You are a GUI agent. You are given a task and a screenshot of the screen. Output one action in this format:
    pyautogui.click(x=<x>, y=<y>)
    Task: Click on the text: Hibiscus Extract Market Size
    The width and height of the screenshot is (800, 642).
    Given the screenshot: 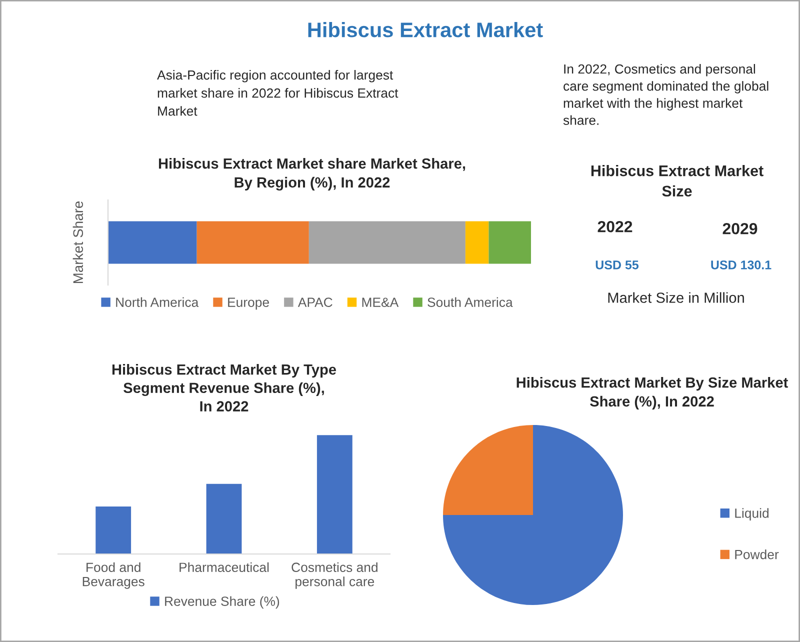 What is the action you would take?
    pyautogui.click(x=677, y=181)
    